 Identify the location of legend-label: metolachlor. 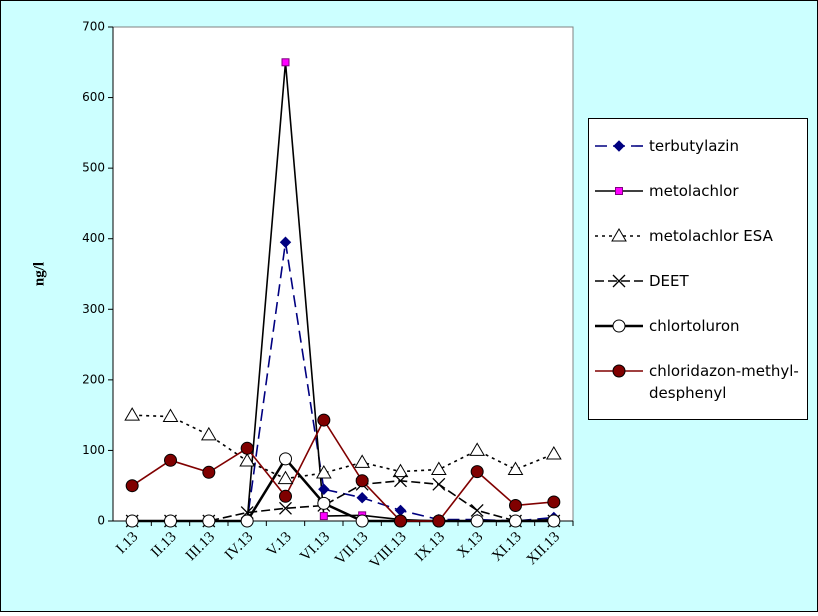
(694, 190).